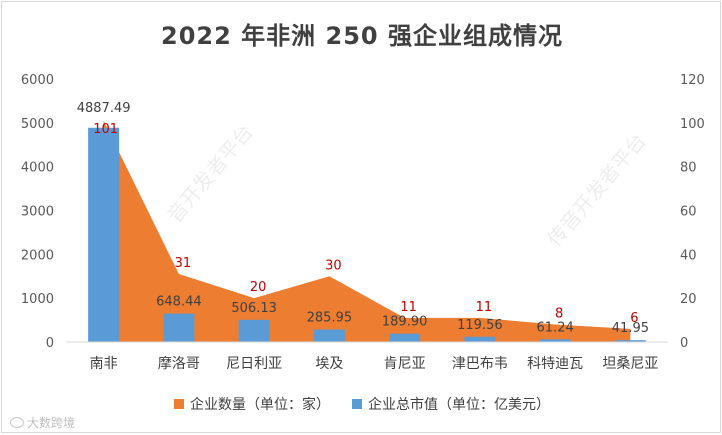 This screenshot has height=435, width=722. I want to click on data-label-value: 119.56, so click(480, 325).